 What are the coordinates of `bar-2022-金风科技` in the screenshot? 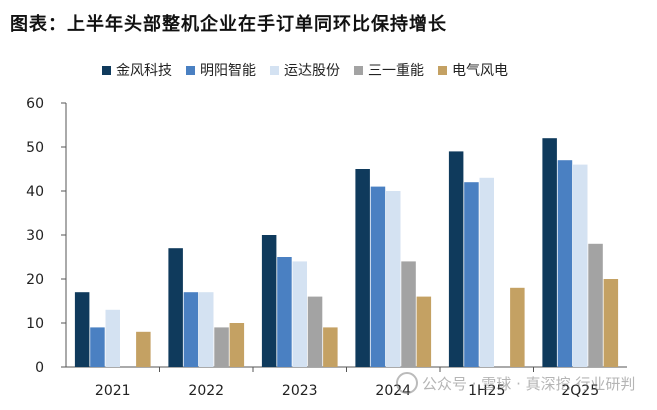 It's located at (175, 307).